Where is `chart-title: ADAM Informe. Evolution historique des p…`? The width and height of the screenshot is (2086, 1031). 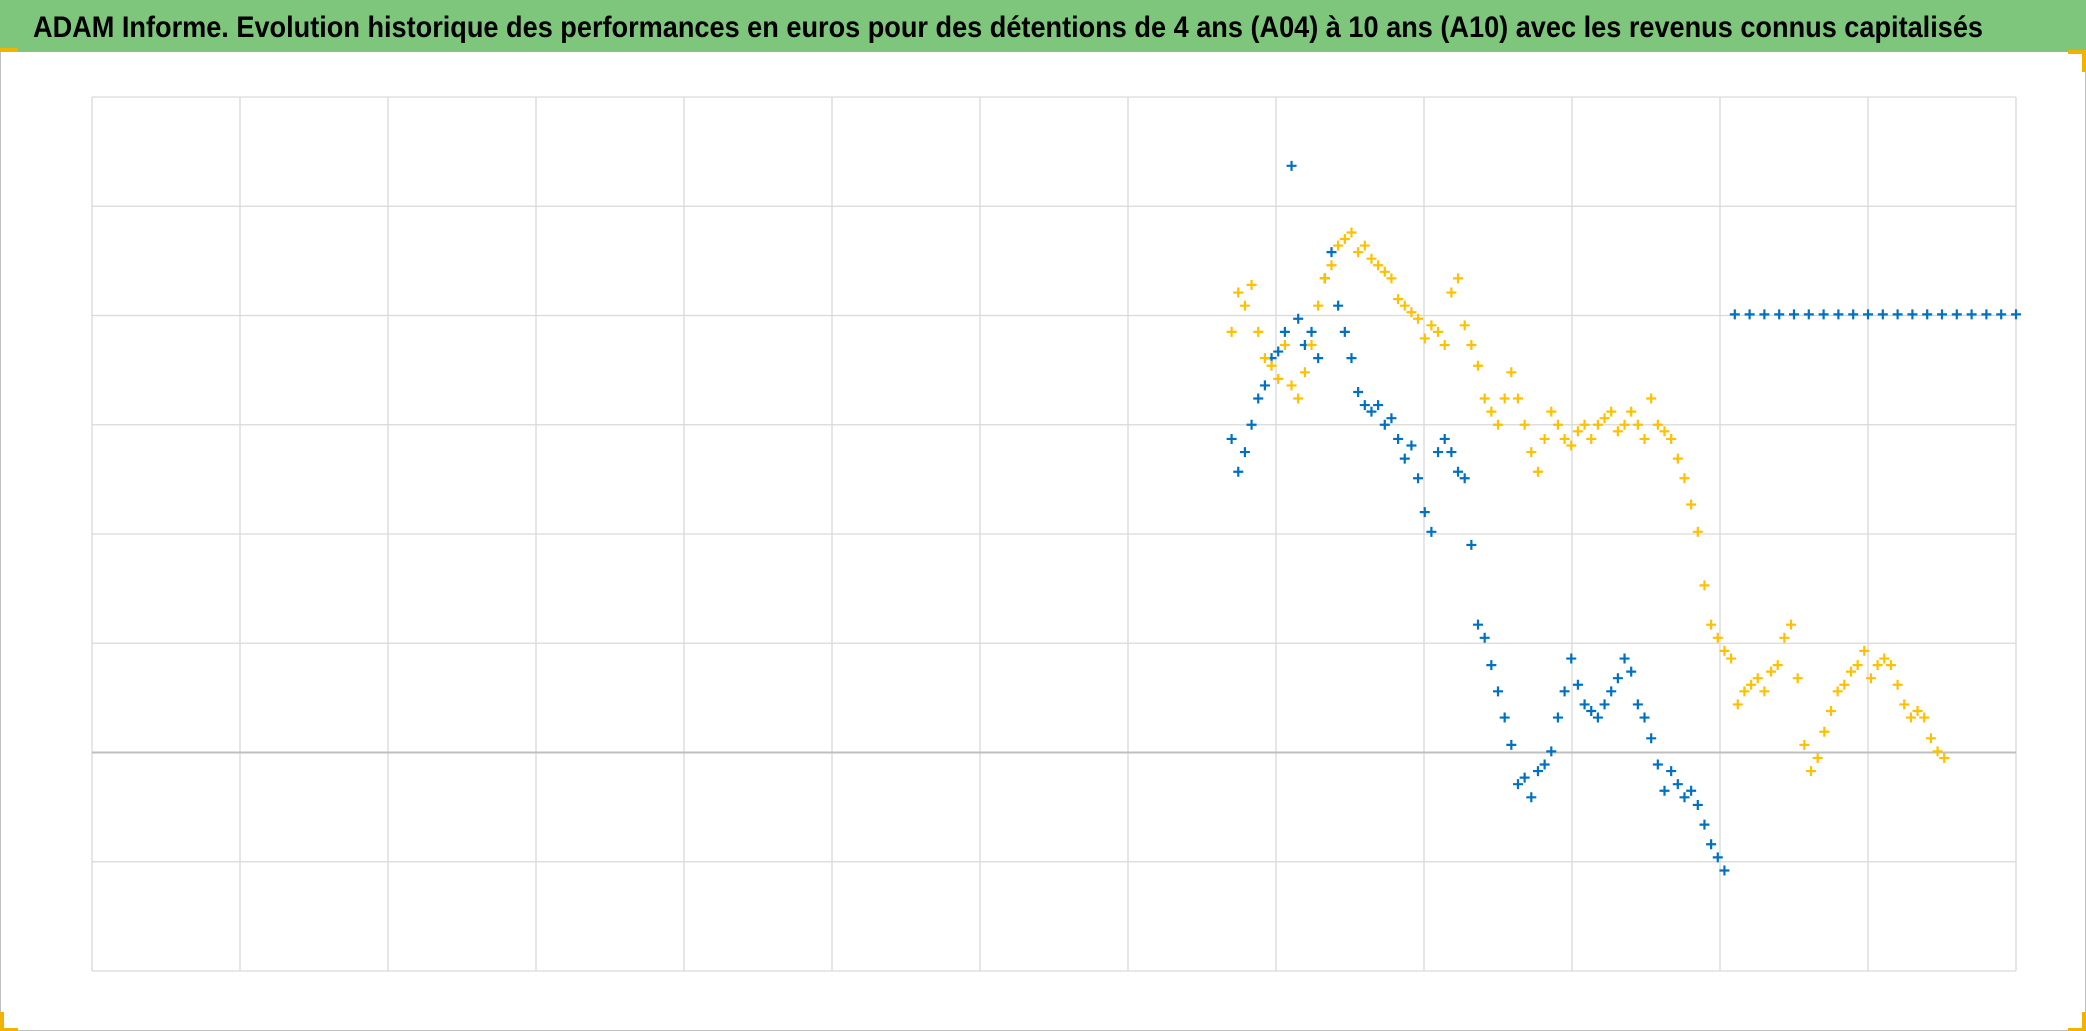 chart-title: ADAM Informe. Evolution historique des p… is located at coordinates (1008, 27).